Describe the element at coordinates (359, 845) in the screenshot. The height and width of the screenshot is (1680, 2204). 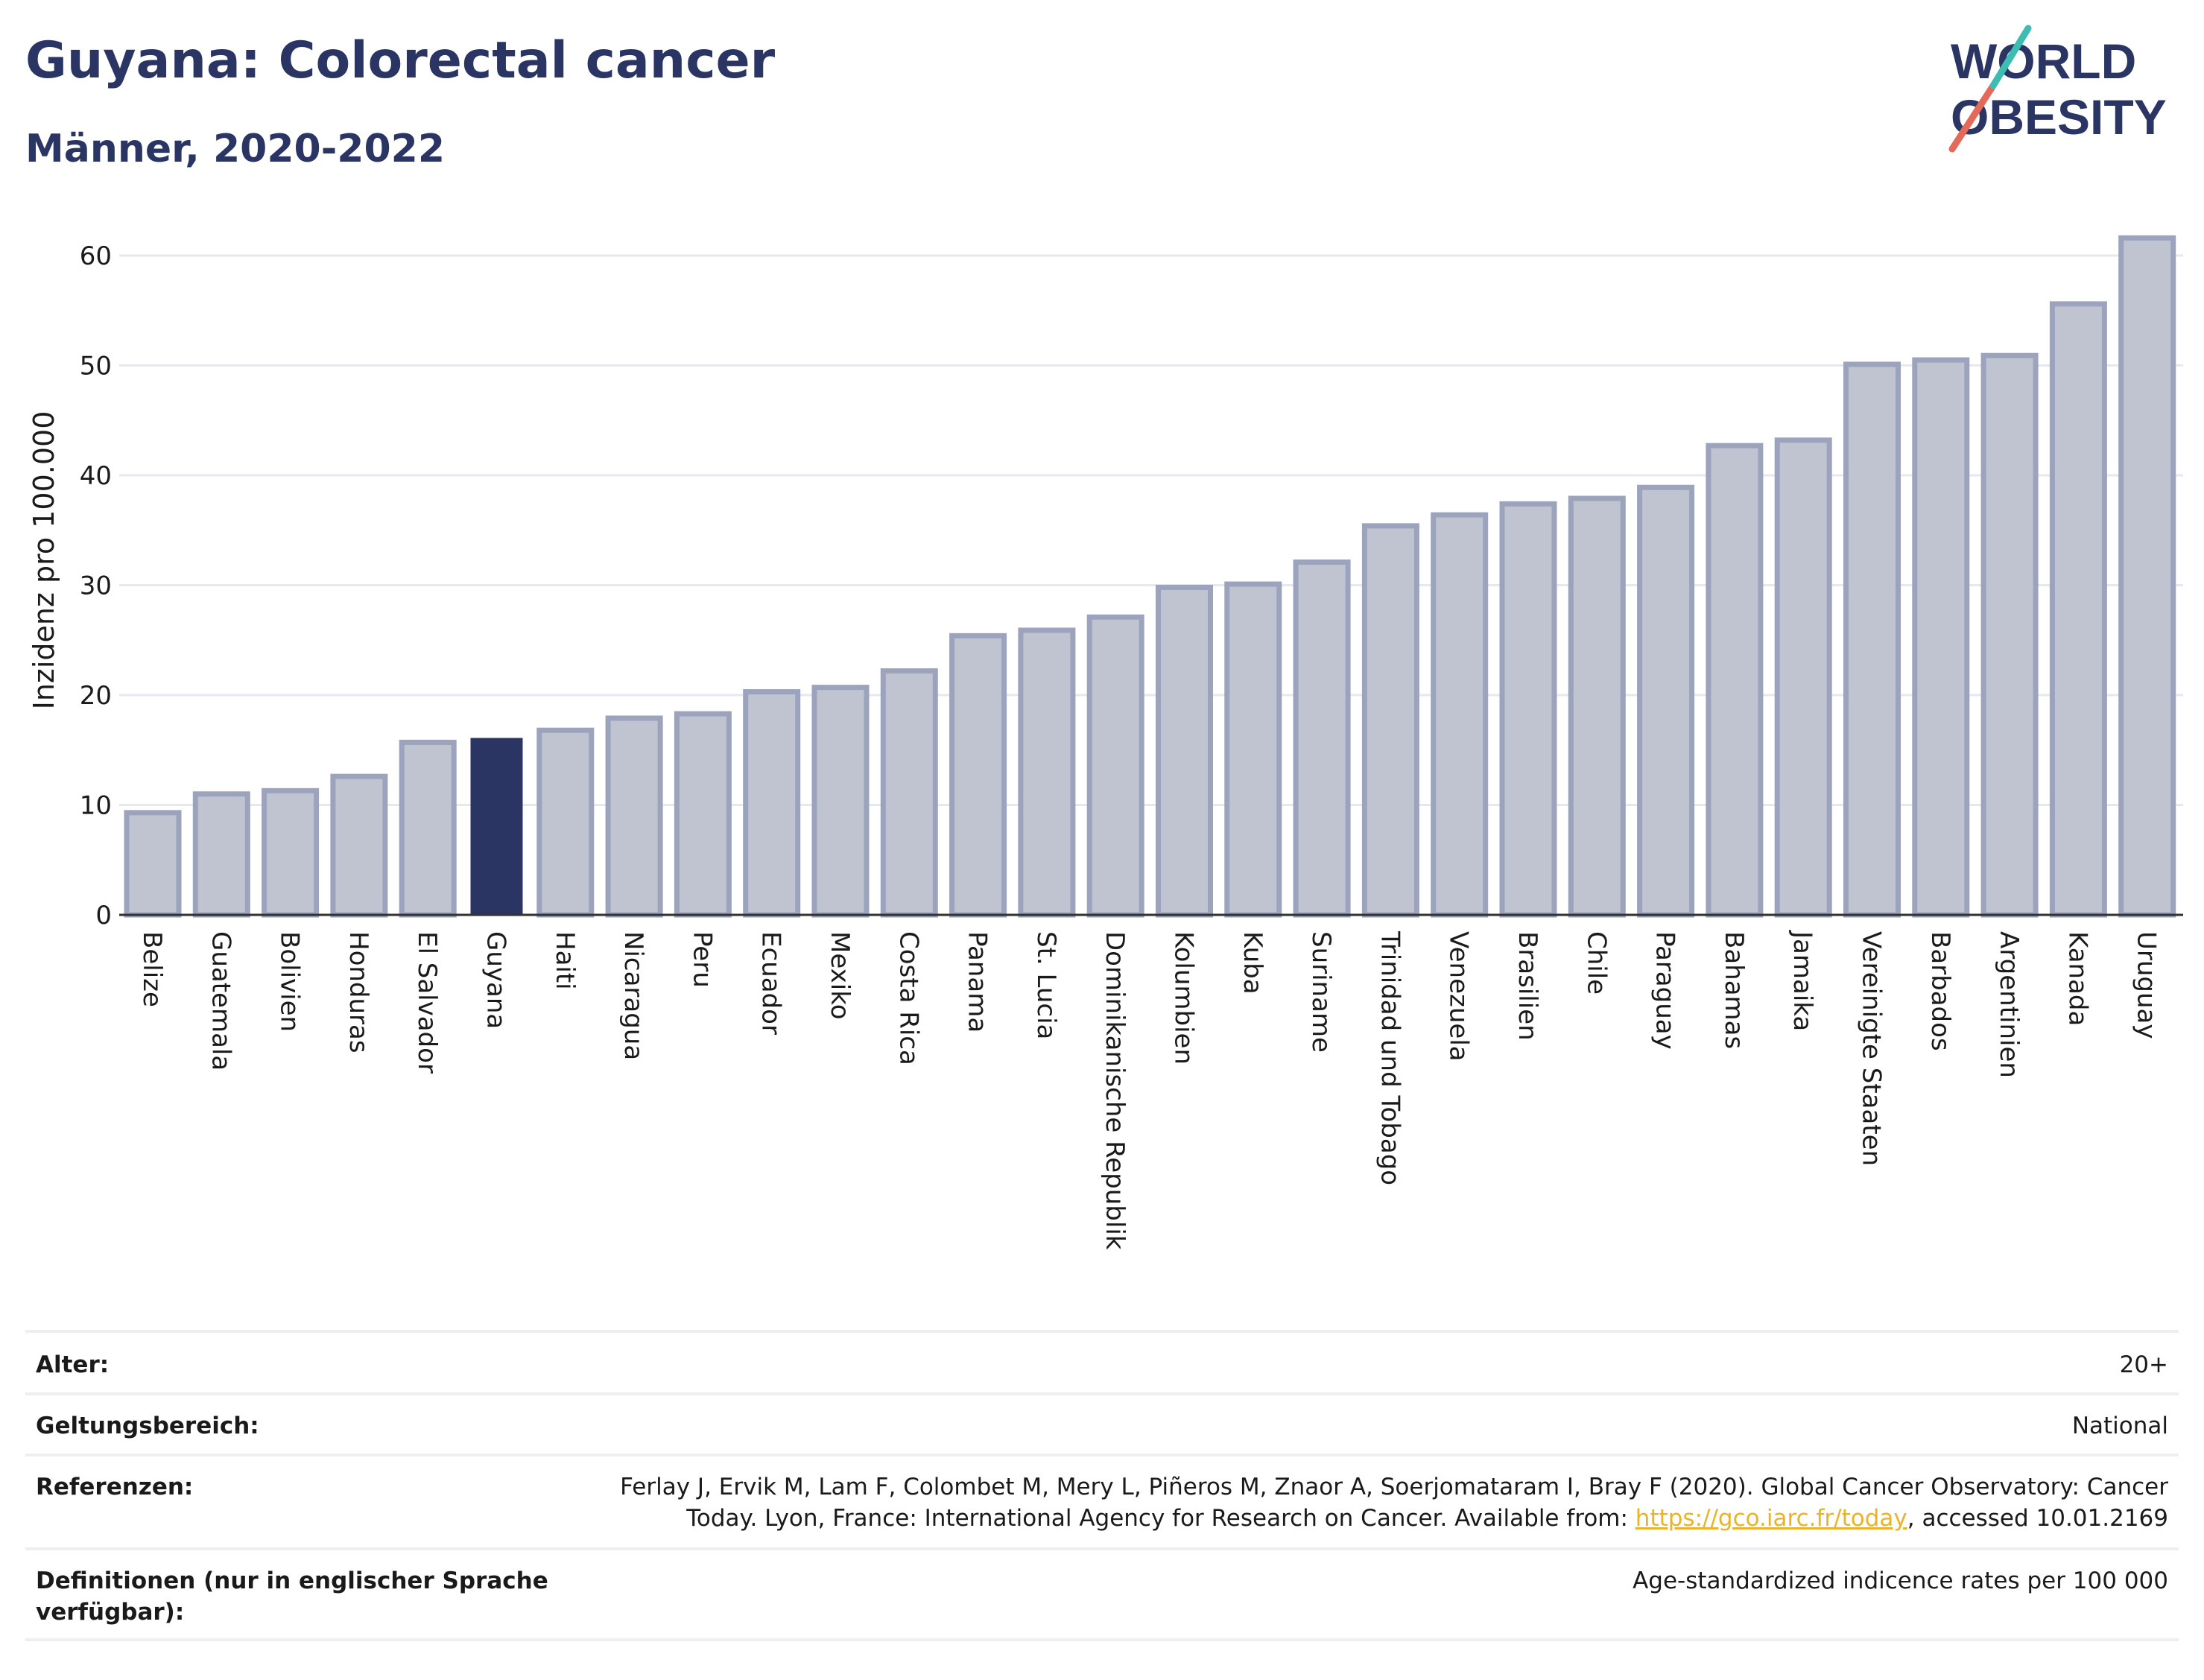
I see `bar-honduras` at that location.